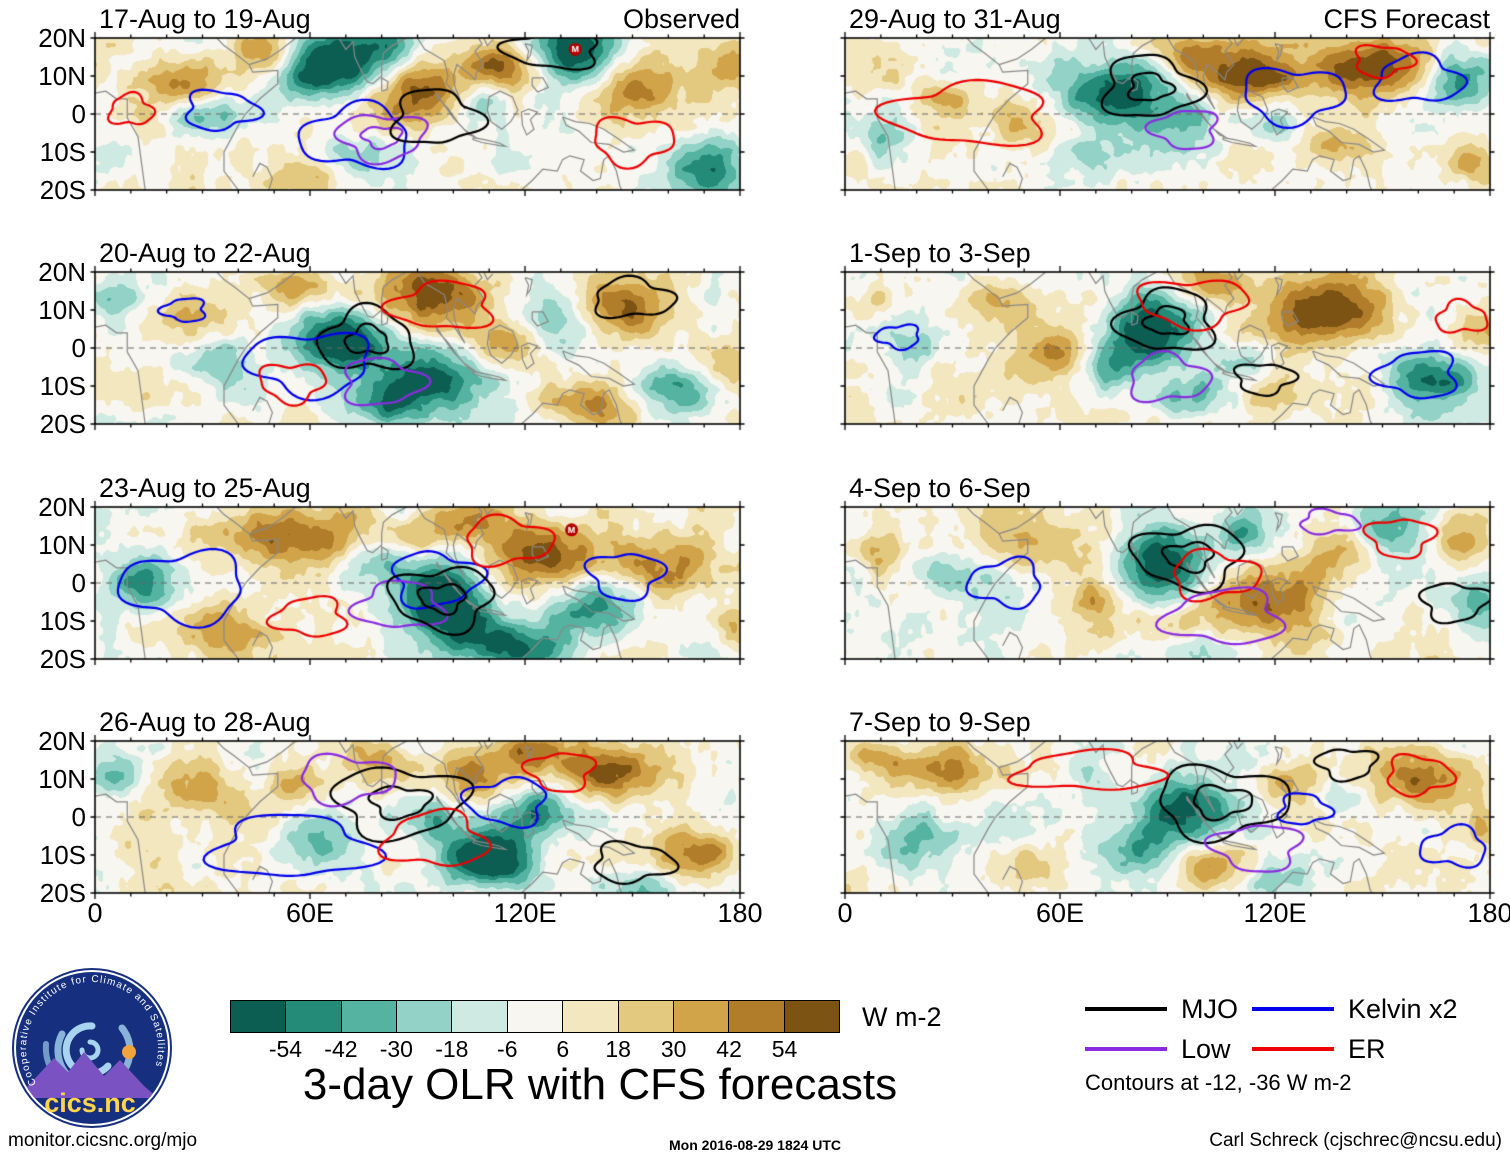  I want to click on panel-title: 29-Aug to 31-Aug, so click(955, 19).